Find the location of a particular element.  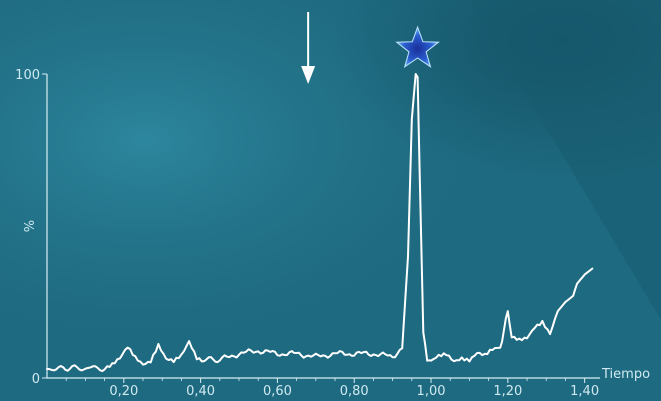

arrow-head is located at coordinates (308, 75).